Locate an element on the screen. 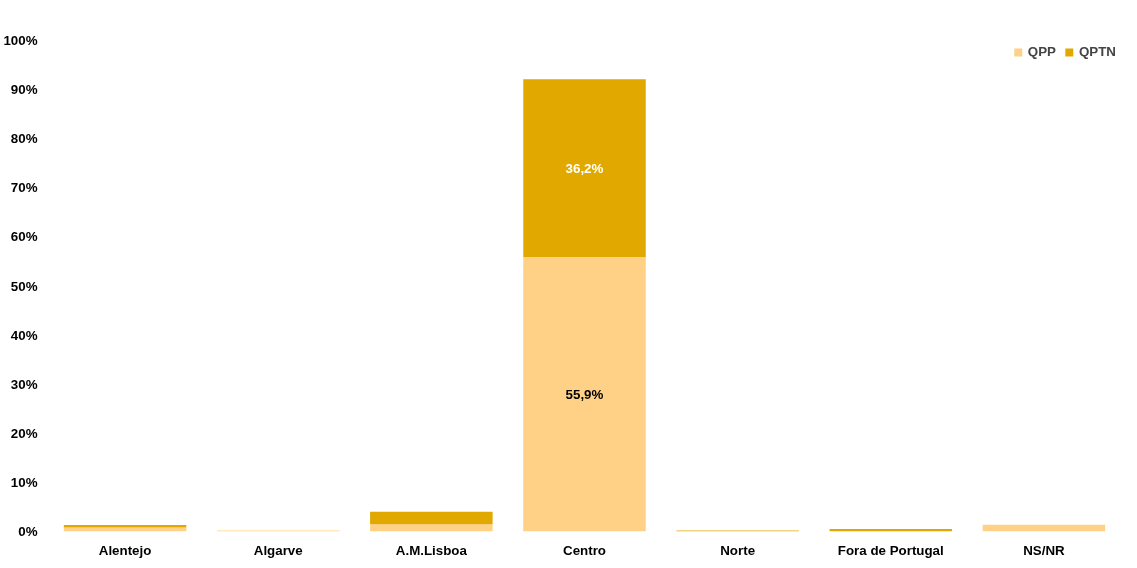 This screenshot has height=568, width=1137. legend-label: QPTN is located at coordinates (1097, 51).